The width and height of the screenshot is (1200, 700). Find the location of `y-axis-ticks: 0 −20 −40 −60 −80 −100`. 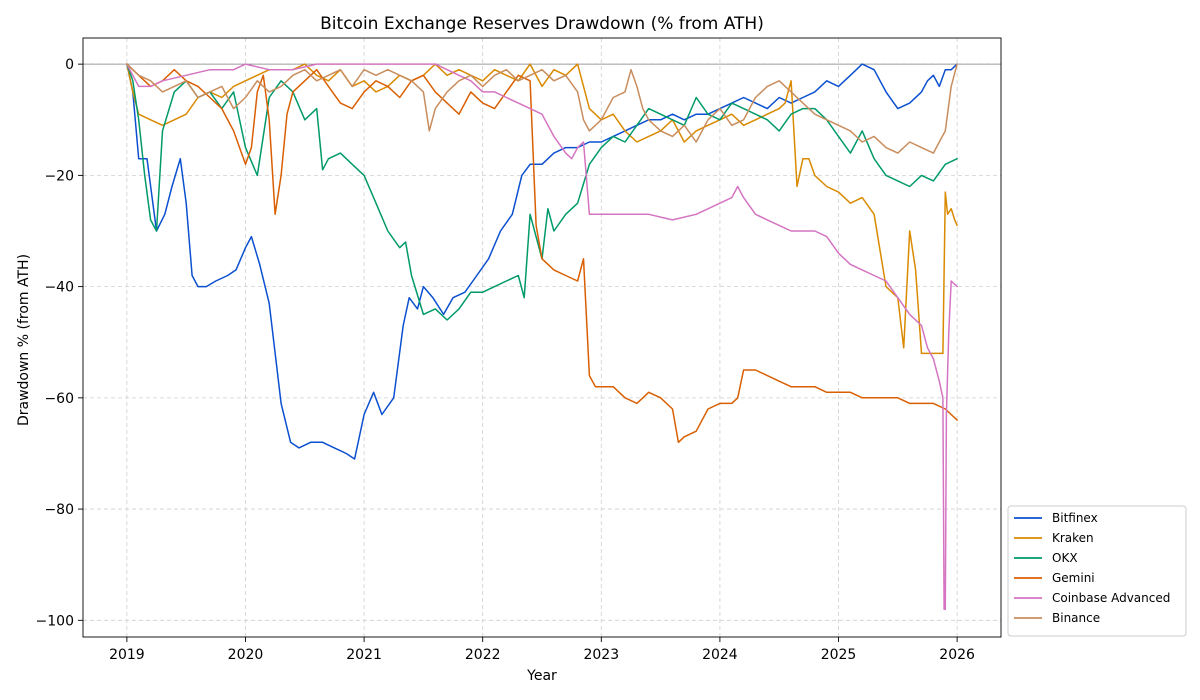

y-axis-ticks: 0 −20 −40 −60 −80 −100 is located at coordinates (59, 343).